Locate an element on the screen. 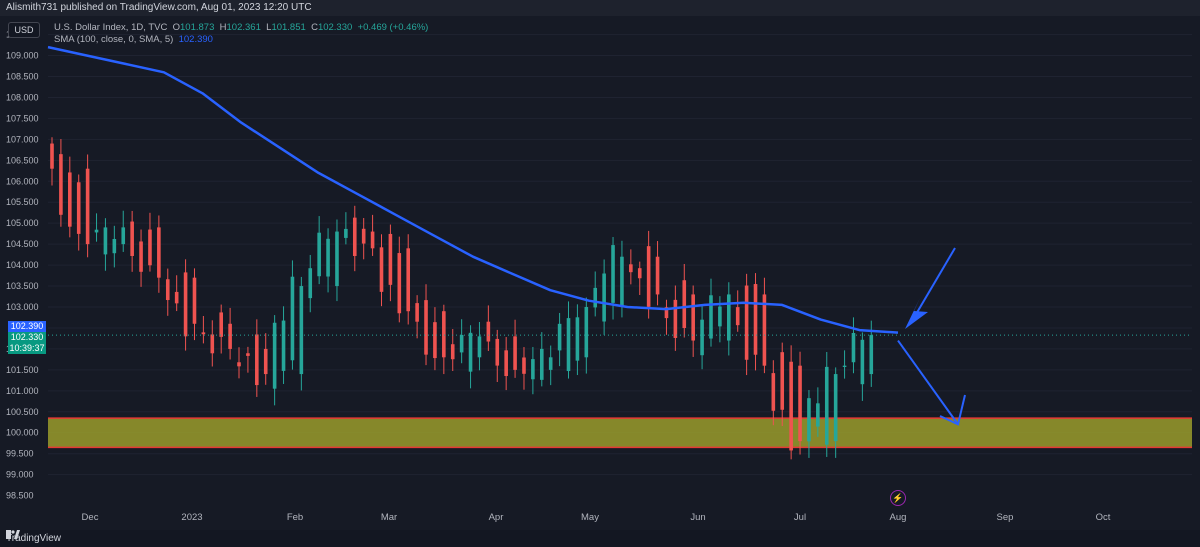 This screenshot has height=547, width=1200. time-label: Jun is located at coordinates (697, 517).